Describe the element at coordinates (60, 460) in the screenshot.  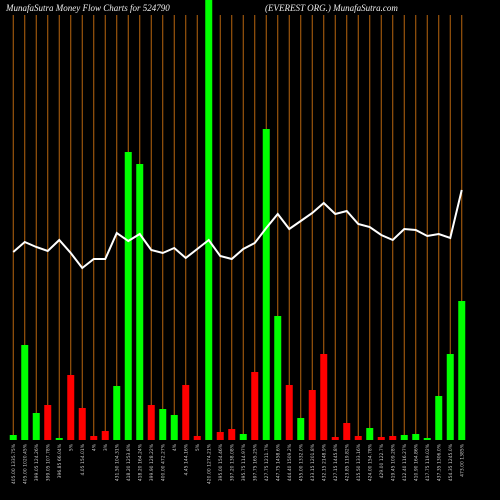
I see `x-tick-label: 396.85 66.04%` at that location.